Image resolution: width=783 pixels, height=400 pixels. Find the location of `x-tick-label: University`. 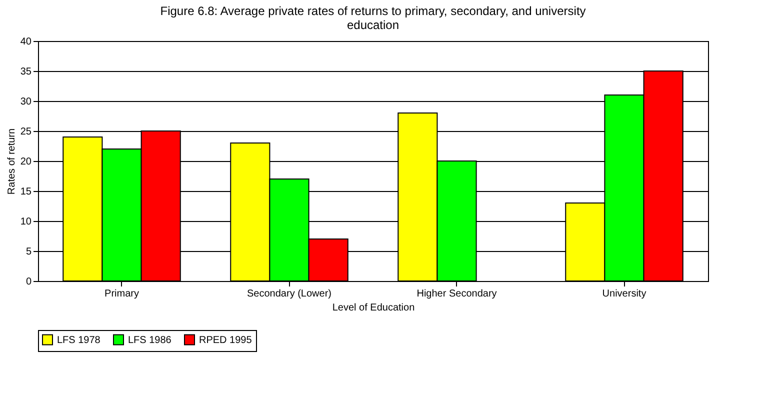

x-tick-label: University is located at coordinates (624, 294).